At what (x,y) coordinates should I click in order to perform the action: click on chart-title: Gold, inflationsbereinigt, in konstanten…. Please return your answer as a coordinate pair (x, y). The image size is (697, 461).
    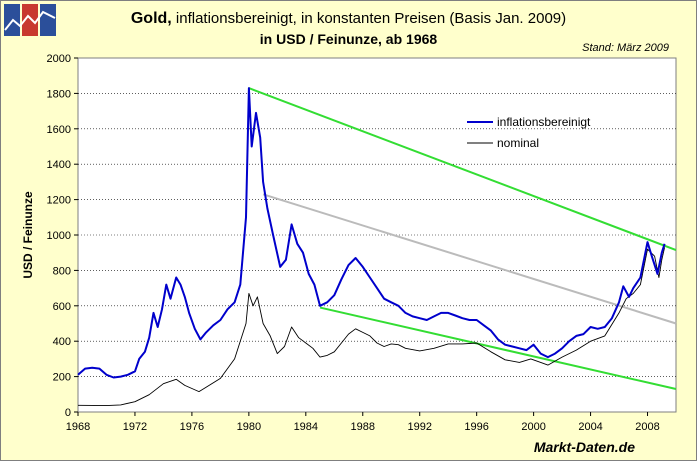
    Looking at the image, I should click on (348, 19).